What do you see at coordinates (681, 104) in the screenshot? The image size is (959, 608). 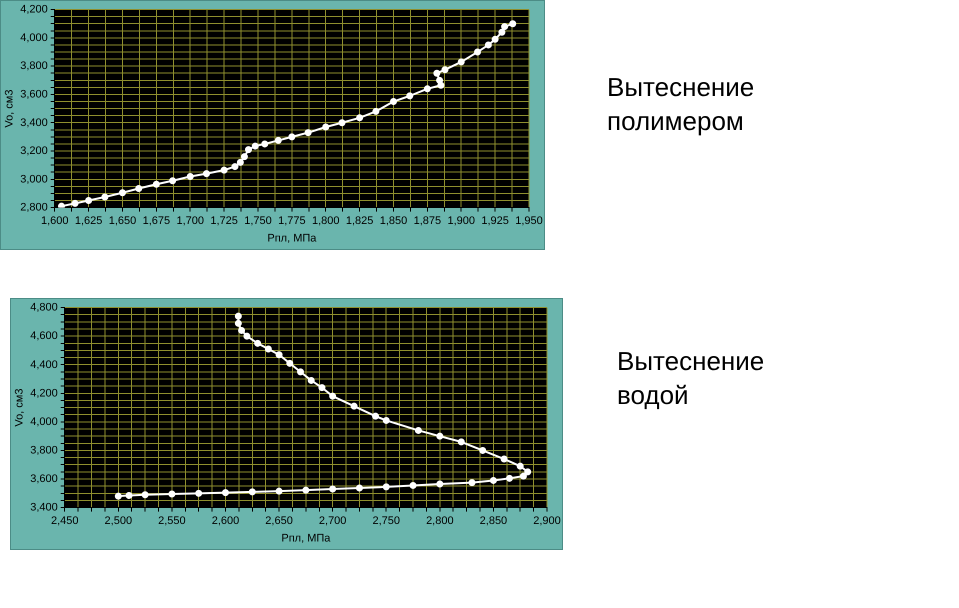 I see `text: Вытеснение полимером` at bounding box center [681, 104].